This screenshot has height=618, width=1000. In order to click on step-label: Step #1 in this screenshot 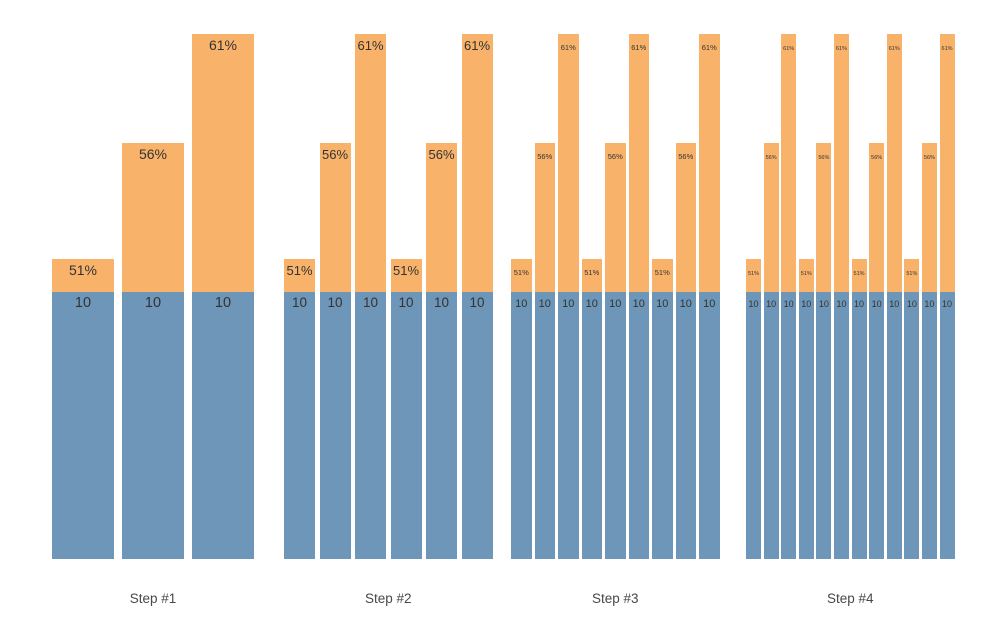, I will do `click(153, 598)`.